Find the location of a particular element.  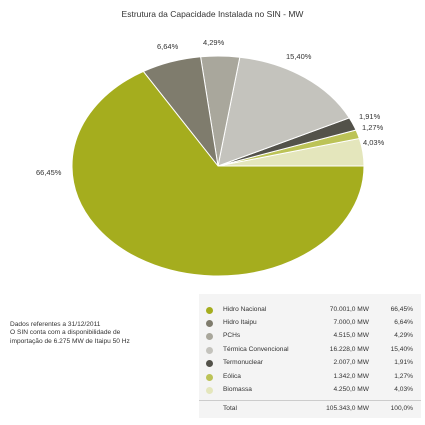

note-itaipu-cont: importação de 6.275 MW de Itaipu 50 Hz is located at coordinates (70, 341).